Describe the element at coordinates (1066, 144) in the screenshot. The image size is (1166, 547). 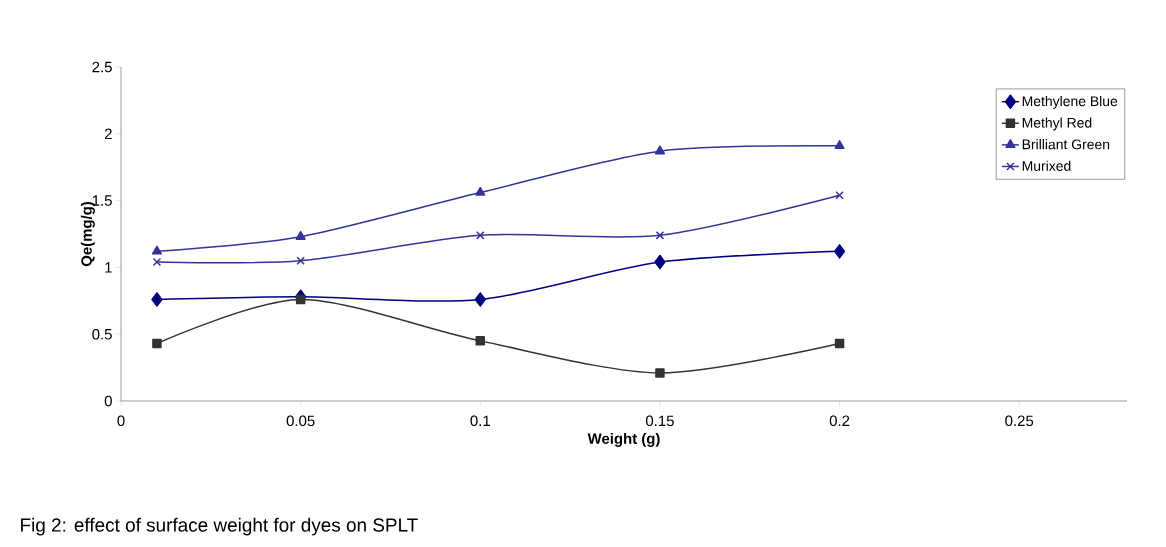
I see `legend-label: Brilliant Green` at that location.